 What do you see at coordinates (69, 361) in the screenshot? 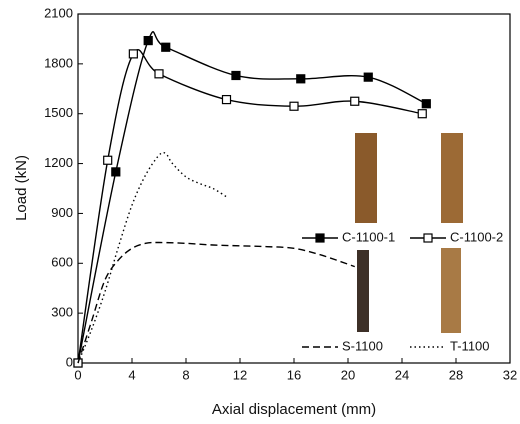
I see `y-tick-label: 0` at bounding box center [69, 361].